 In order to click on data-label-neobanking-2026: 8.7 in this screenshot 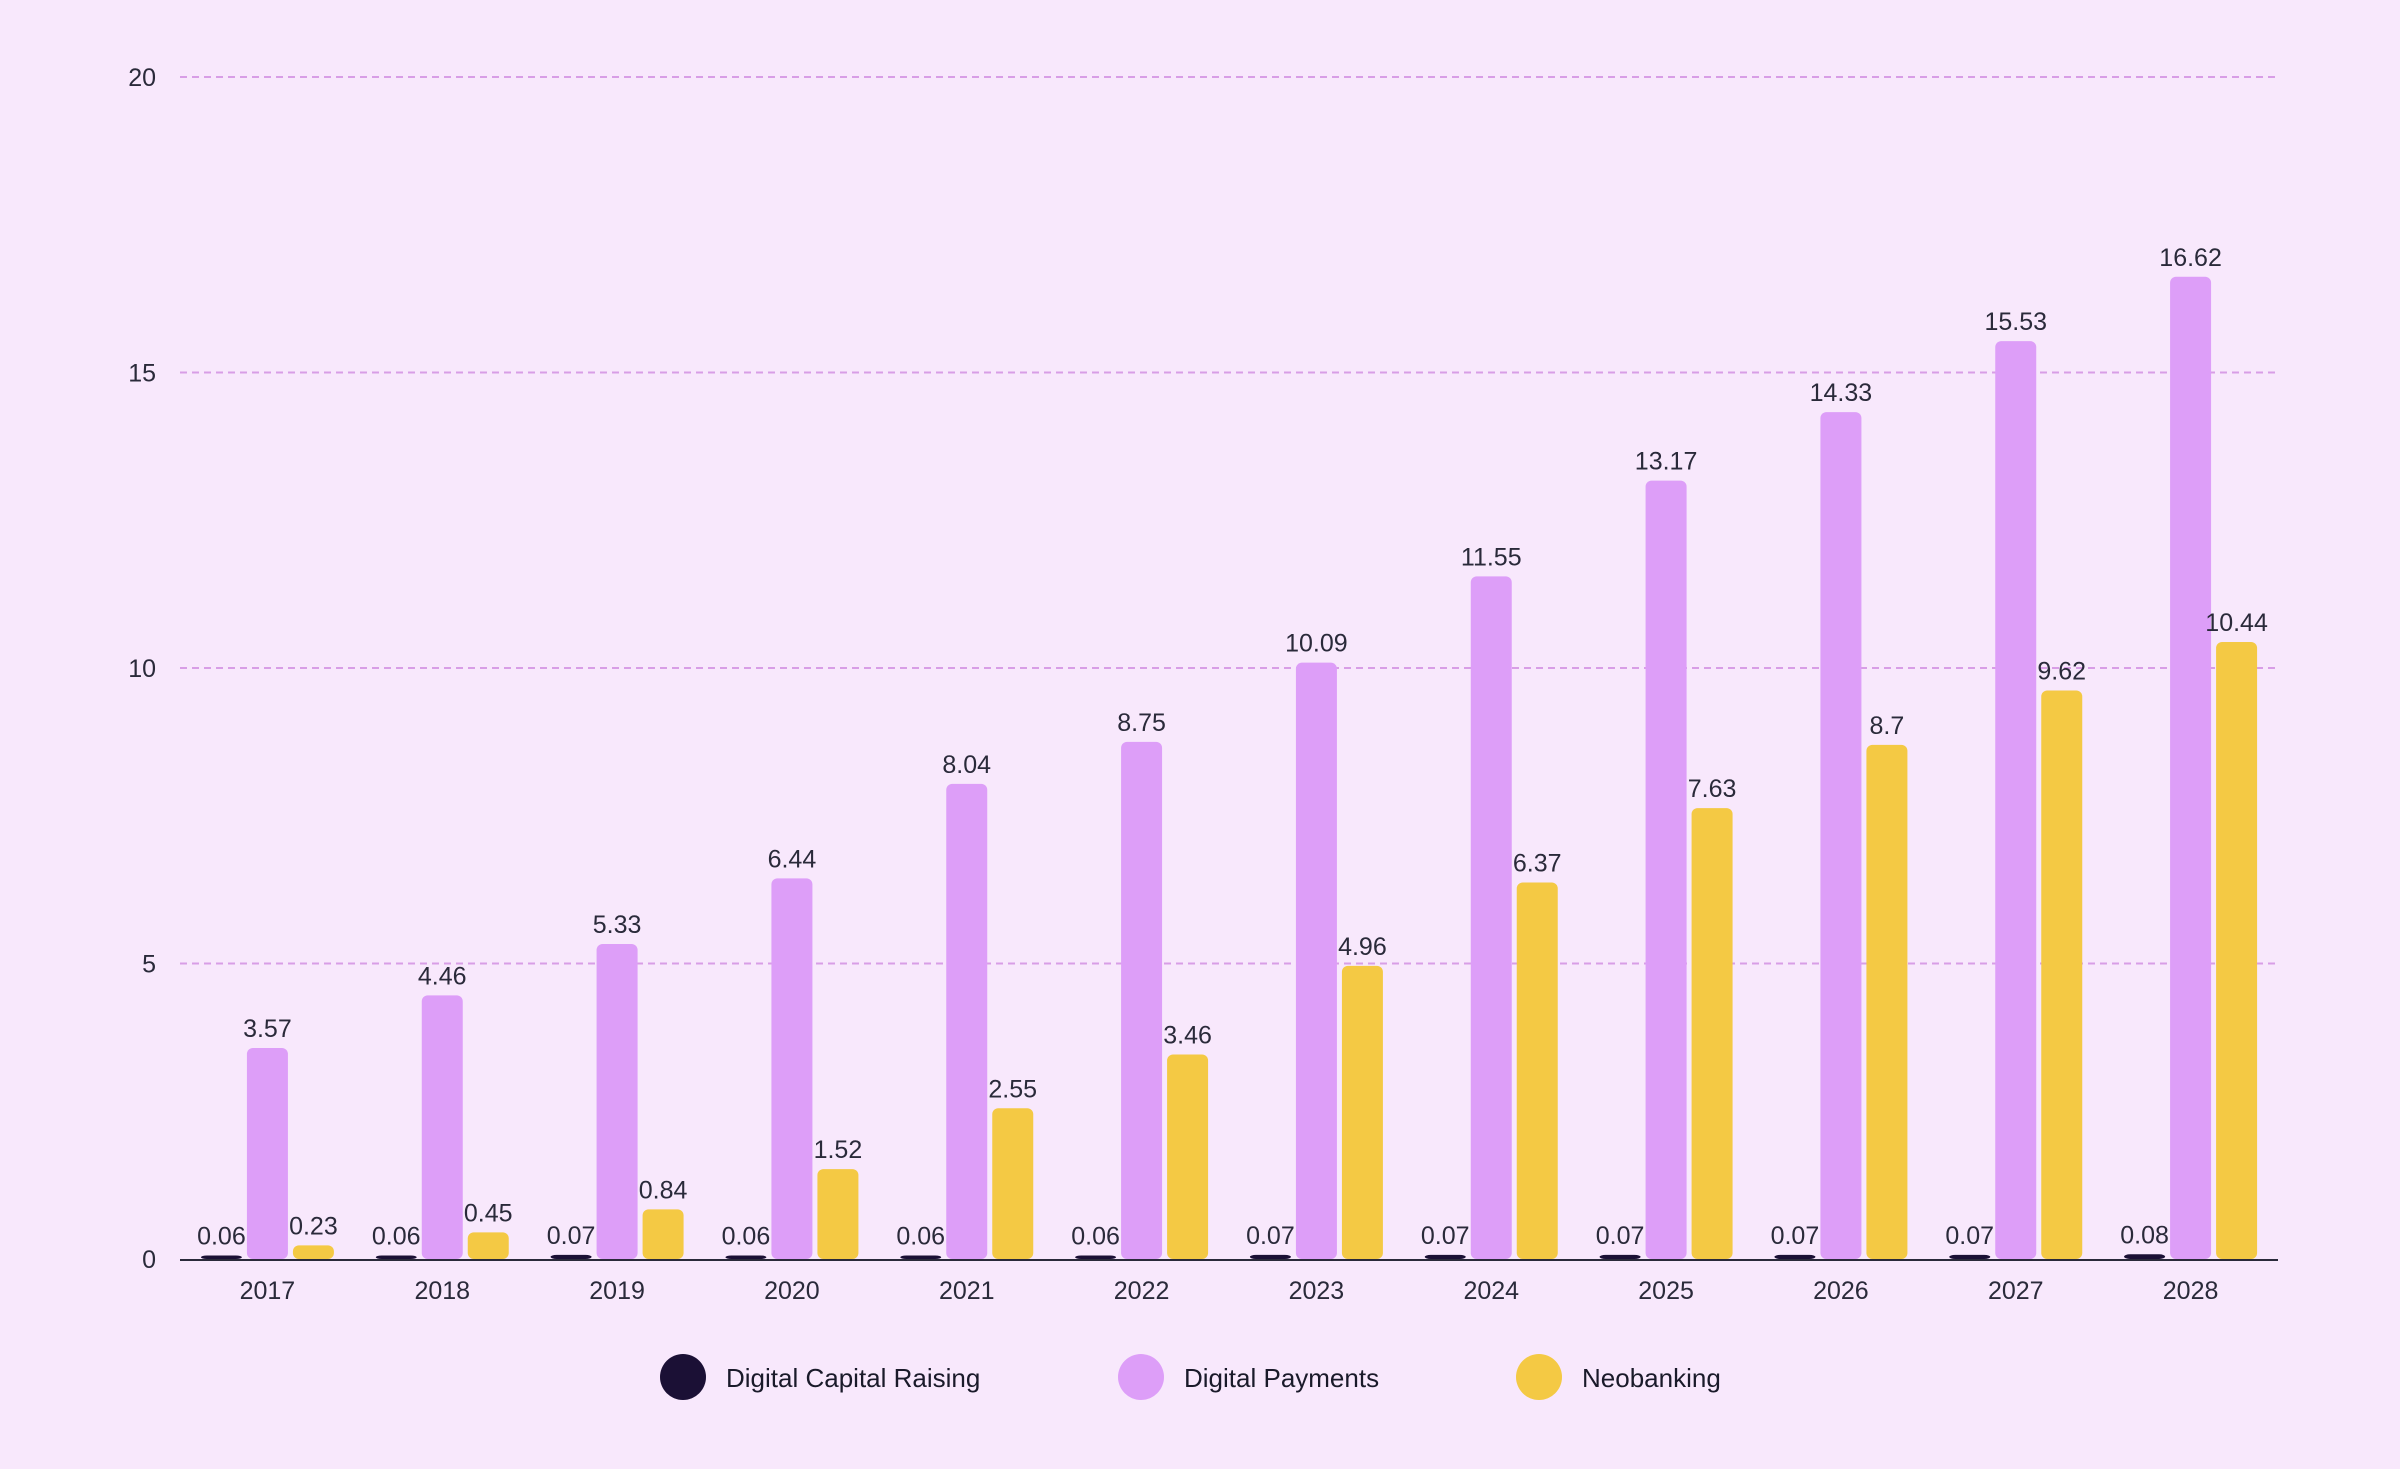, I will do `click(1887, 726)`.